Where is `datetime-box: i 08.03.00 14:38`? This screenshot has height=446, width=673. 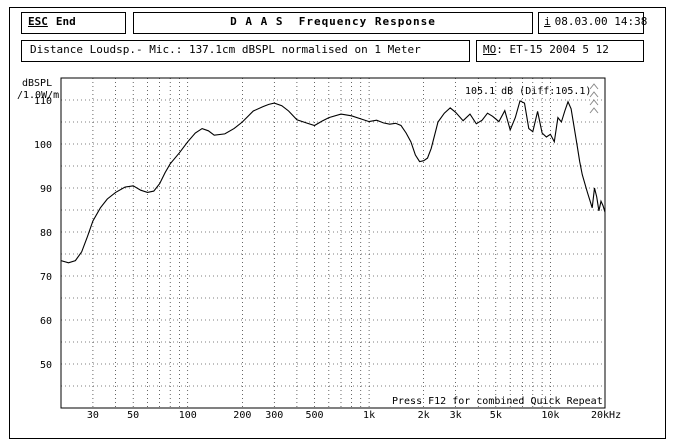 datetime-box: i 08.03.00 14:38 is located at coordinates (592, 23).